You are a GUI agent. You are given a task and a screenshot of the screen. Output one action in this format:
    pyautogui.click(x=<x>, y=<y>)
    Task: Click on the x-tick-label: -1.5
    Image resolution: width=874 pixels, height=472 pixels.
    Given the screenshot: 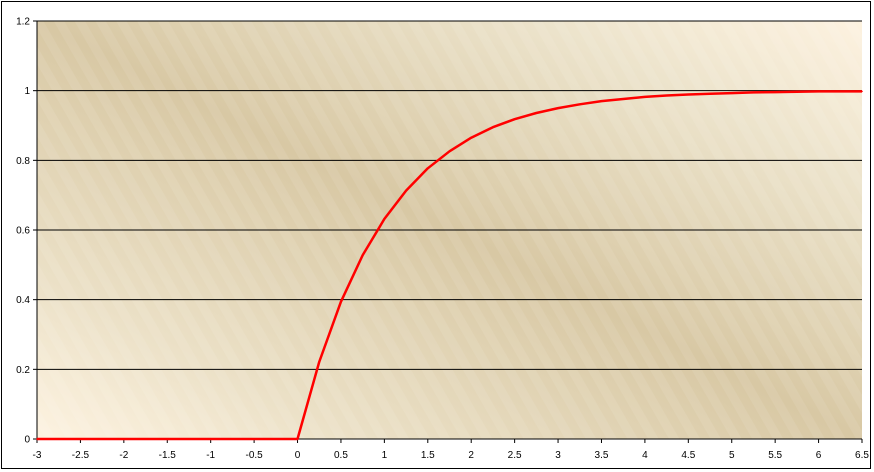 What is the action you would take?
    pyautogui.click(x=168, y=455)
    